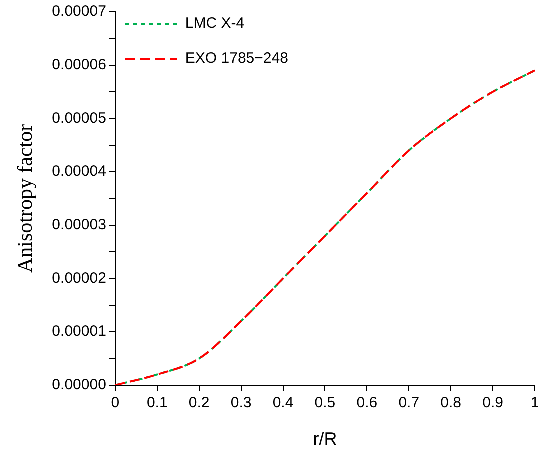  Describe the element at coordinates (79, 225) in the screenshot. I see `y-tick-label: 0.00003` at that location.